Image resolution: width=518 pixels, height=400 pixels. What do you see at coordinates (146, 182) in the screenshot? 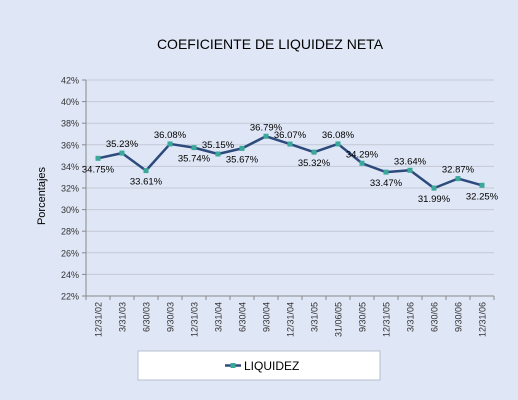
I see `data-label: 33.61%` at bounding box center [146, 182].